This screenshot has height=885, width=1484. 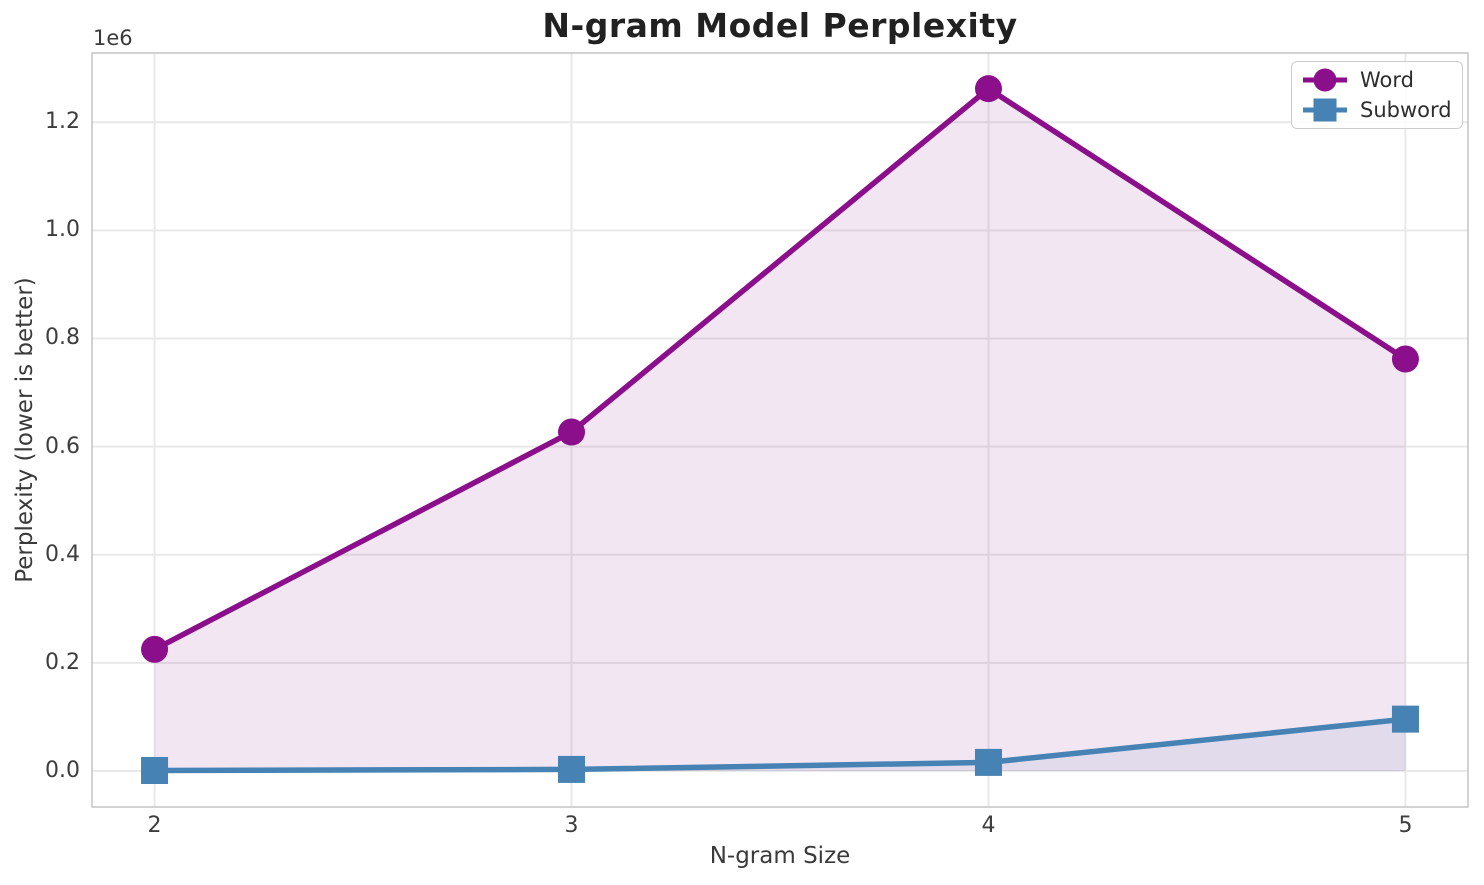 I want to click on legend-item-word: Word, so click(x=1377, y=80).